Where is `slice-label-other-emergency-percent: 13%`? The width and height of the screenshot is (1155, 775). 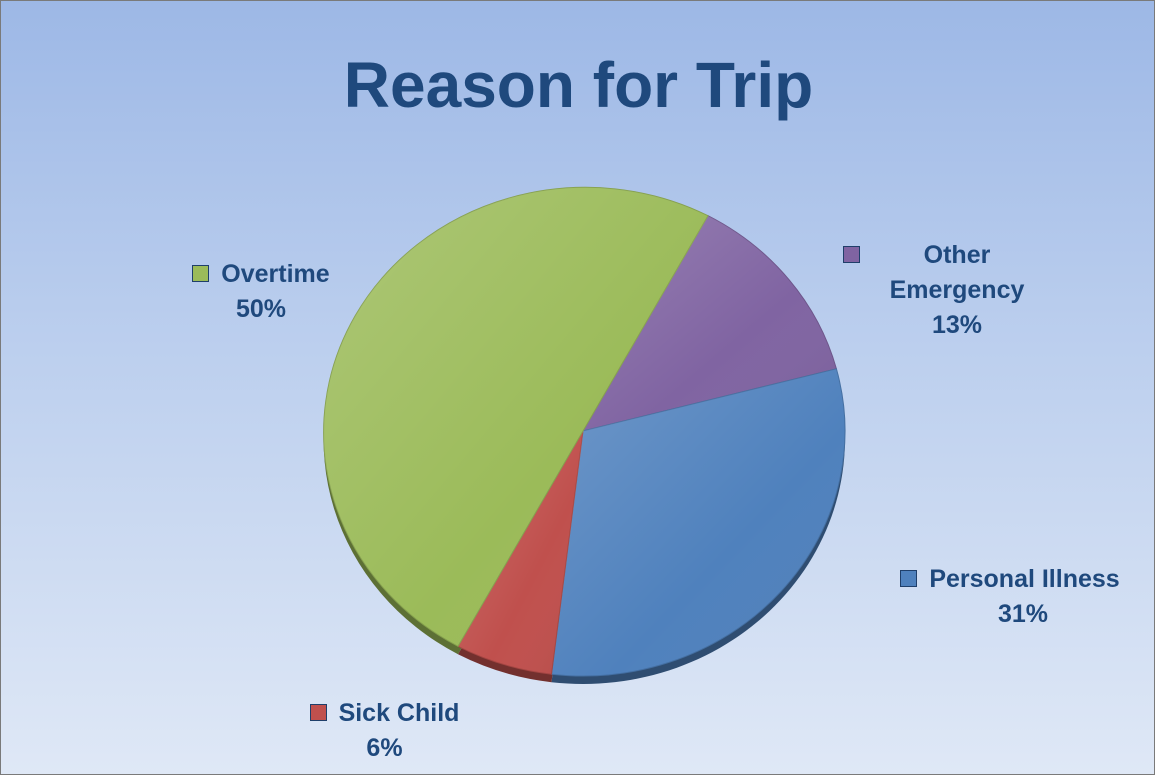 slice-label-other-emergency-percent: 13% is located at coordinates (957, 325).